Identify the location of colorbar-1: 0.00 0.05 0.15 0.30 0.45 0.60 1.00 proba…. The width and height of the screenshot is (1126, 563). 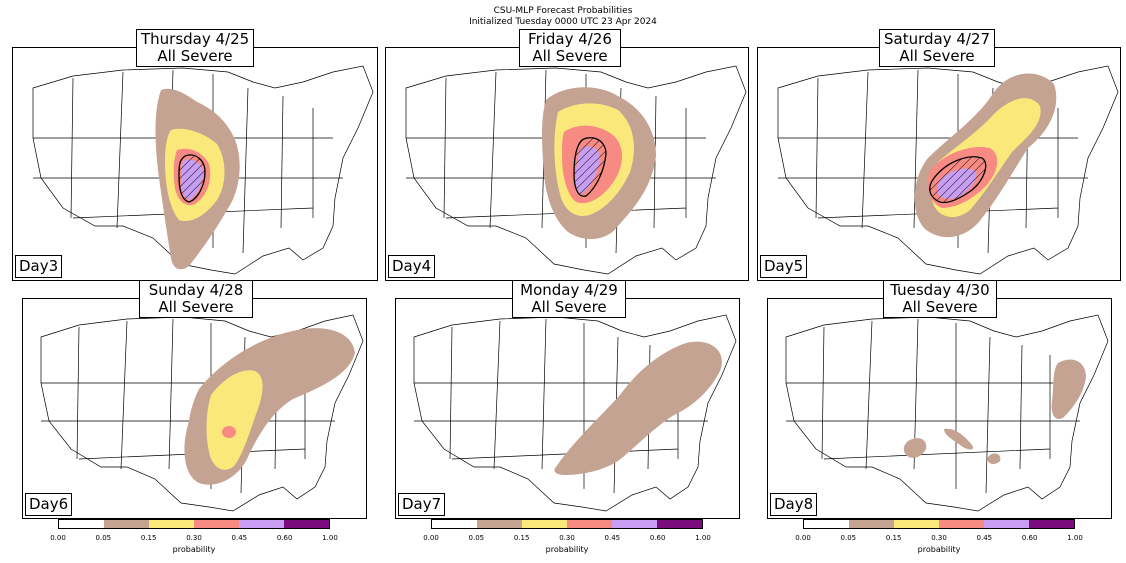
(194, 541).